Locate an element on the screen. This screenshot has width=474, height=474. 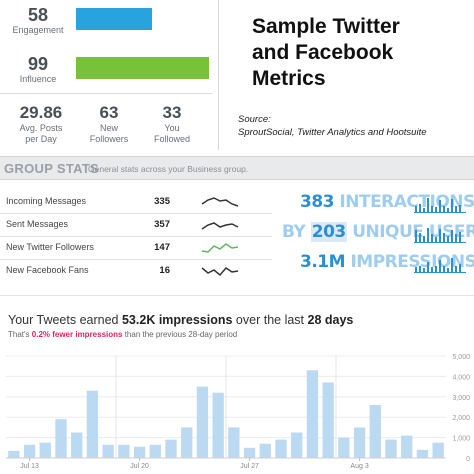
avg-posts-stat: 29.86 Avg. Posts per Day is located at coordinates (41, 124).